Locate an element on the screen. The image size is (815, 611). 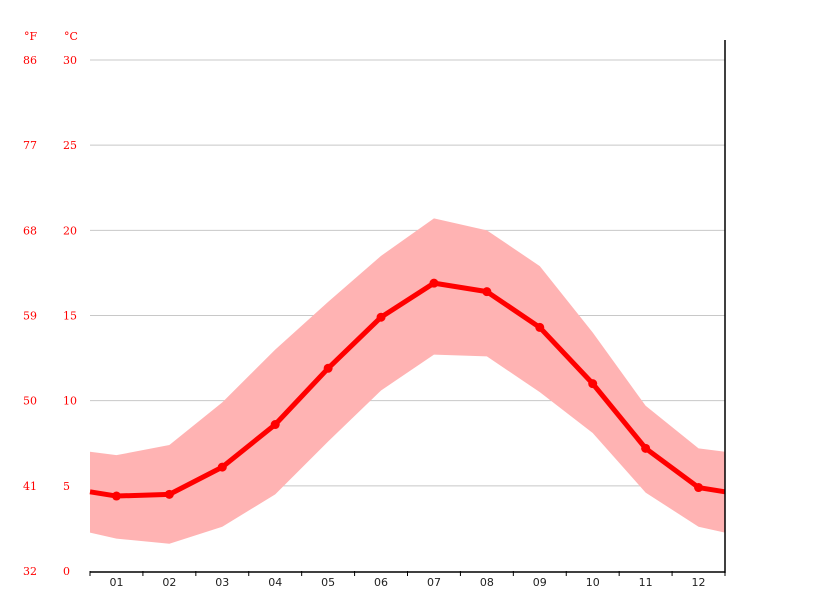
x-tick-label: 06 is located at coordinates (381, 582).